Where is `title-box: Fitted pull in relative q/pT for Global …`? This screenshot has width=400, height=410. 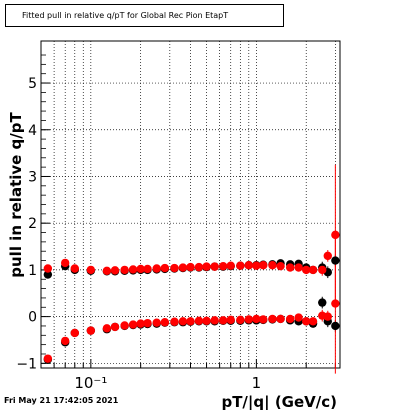
title-box: Fitted pull in relative q/pT for Global … is located at coordinates (144, 15).